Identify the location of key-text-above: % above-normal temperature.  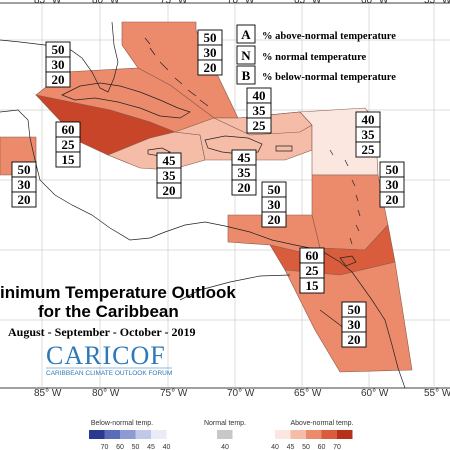
(329, 36).